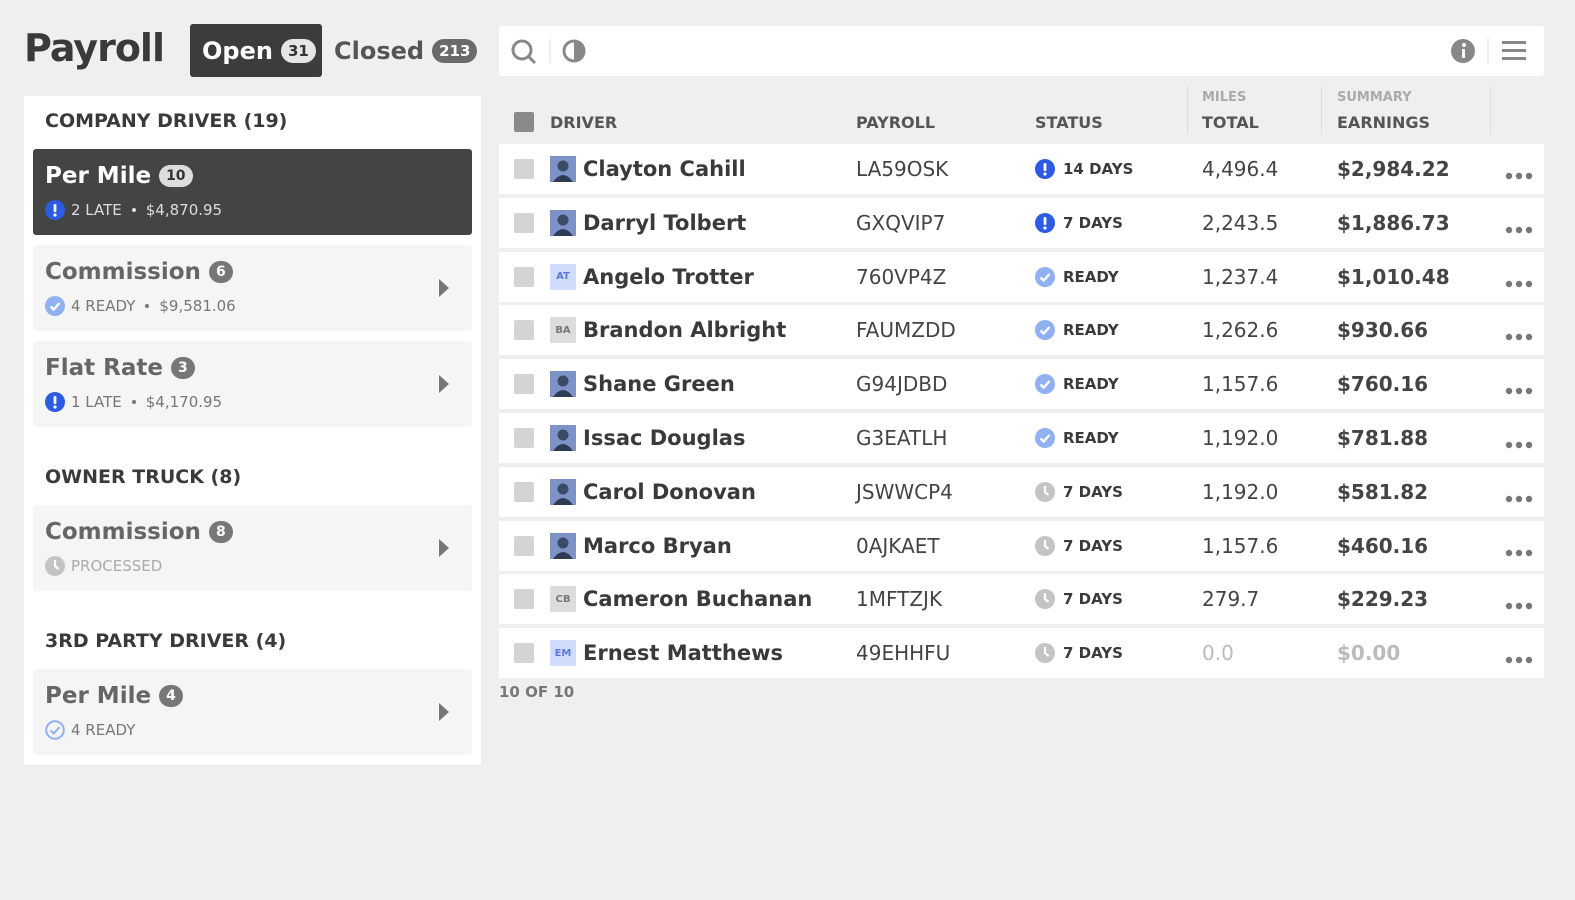  I want to click on driver-name: Shane Green, so click(659, 384).